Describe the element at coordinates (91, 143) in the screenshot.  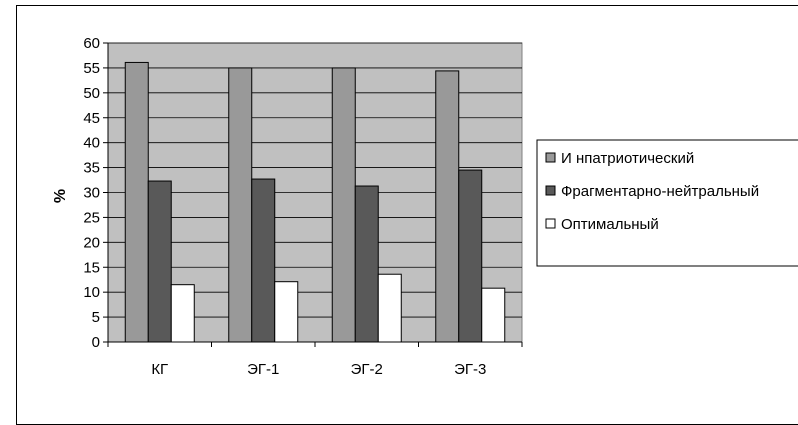
I see `y-tick-label: 40` at that location.